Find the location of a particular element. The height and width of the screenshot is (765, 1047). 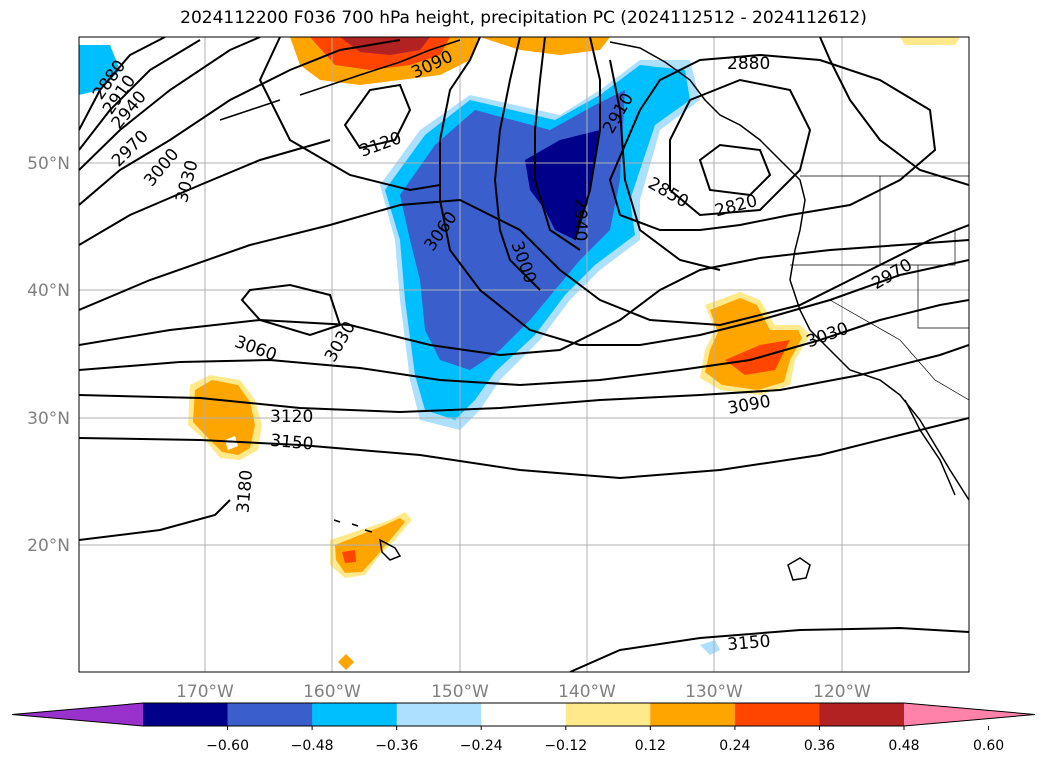

lon-label: 120°W is located at coordinates (842, 692).